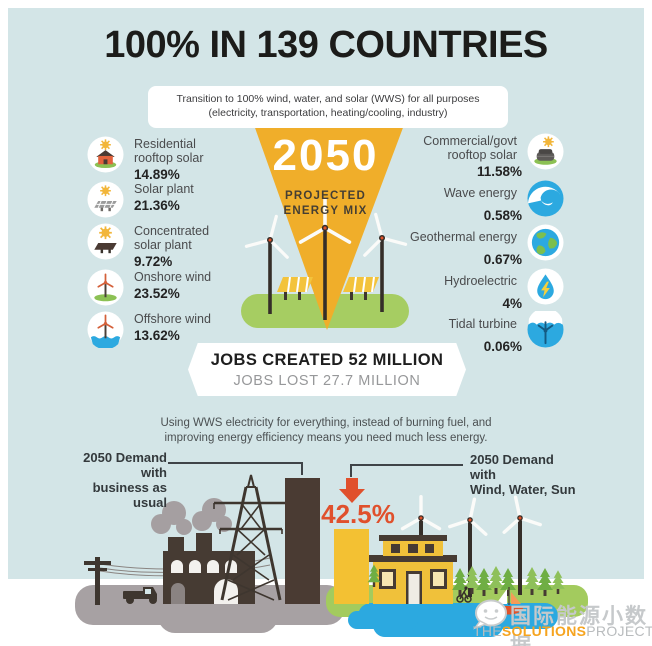  Describe the element at coordinates (105, 287) in the screenshot. I see `onshore-wind-icon` at that location.